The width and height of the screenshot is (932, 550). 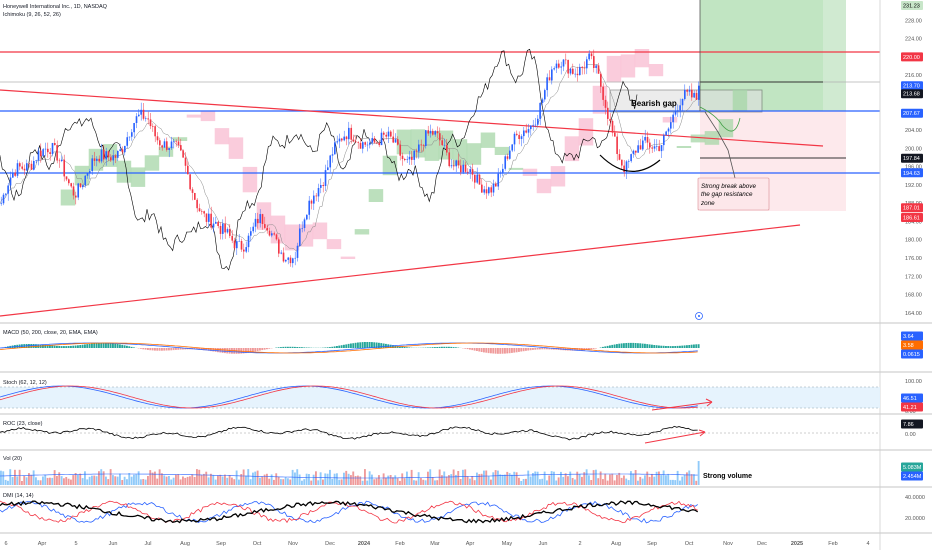 I want to click on dmi-tick-20: 20.0000, so click(x=915, y=519).